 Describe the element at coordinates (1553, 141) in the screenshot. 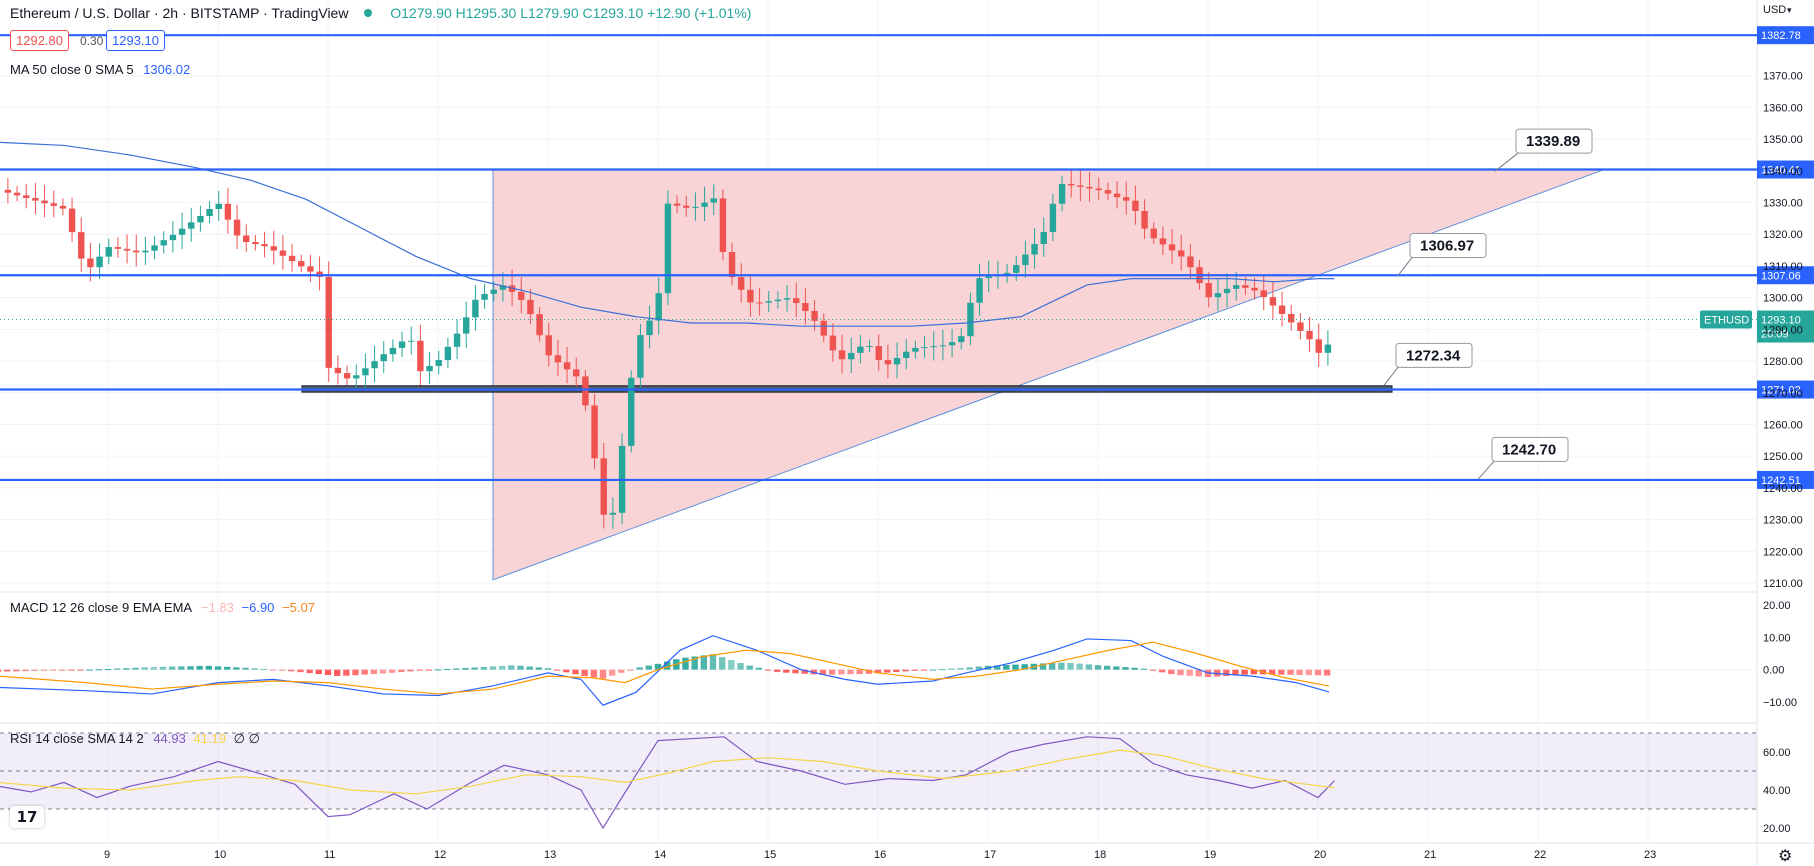

I see `callout-label: 1339.89` at that location.